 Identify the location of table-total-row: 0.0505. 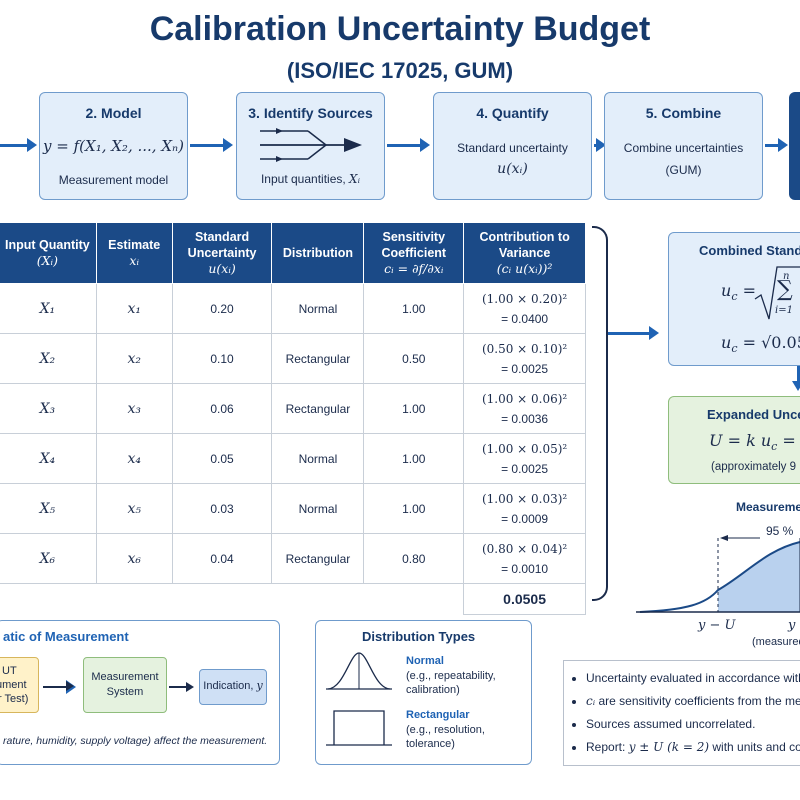
(293, 599).